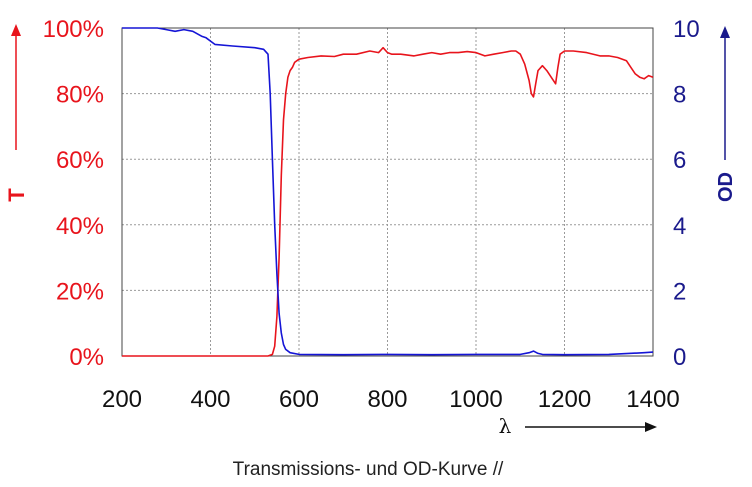  What do you see at coordinates (210, 399) in the screenshot?
I see `x-tick-label: 400` at bounding box center [210, 399].